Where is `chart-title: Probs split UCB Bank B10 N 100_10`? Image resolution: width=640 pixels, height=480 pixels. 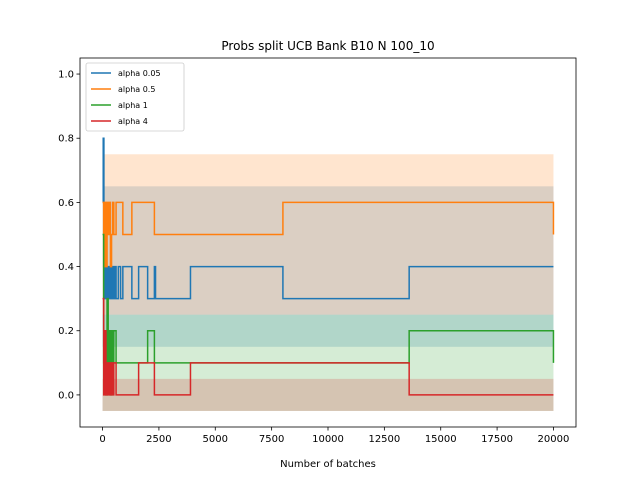
chart-title: Probs split UCB Bank B10 N 100_10 is located at coordinates (327, 46).